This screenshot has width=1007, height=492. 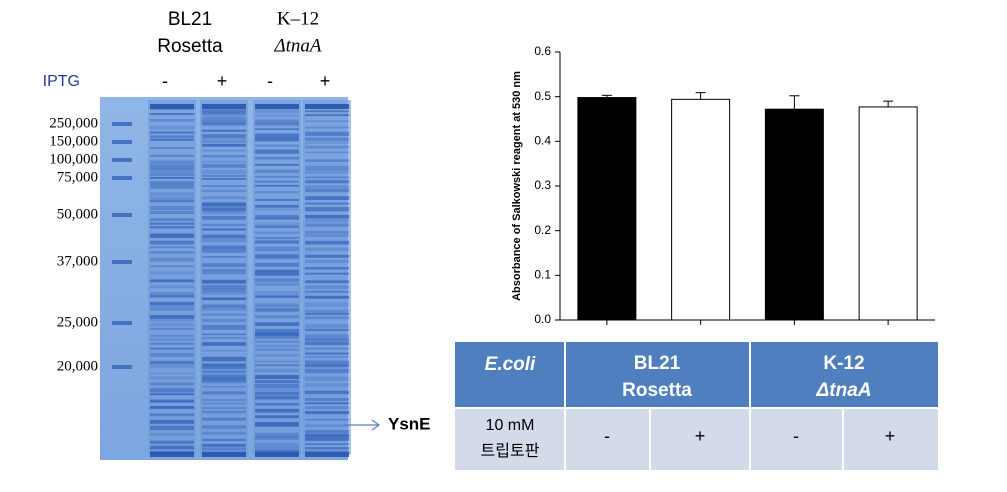 What do you see at coordinates (890, 436) in the screenshot?
I see `table-cell: +` at bounding box center [890, 436].